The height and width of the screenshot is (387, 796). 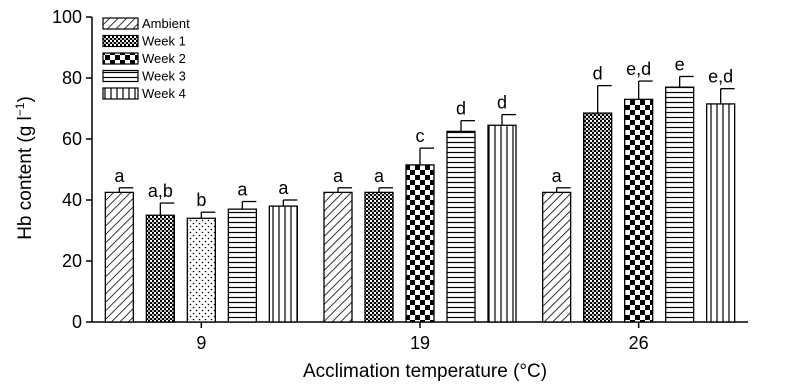 What do you see at coordinates (72, 169) in the screenshot?
I see `y-axis: 0 20 40 60 80 100` at bounding box center [72, 169].